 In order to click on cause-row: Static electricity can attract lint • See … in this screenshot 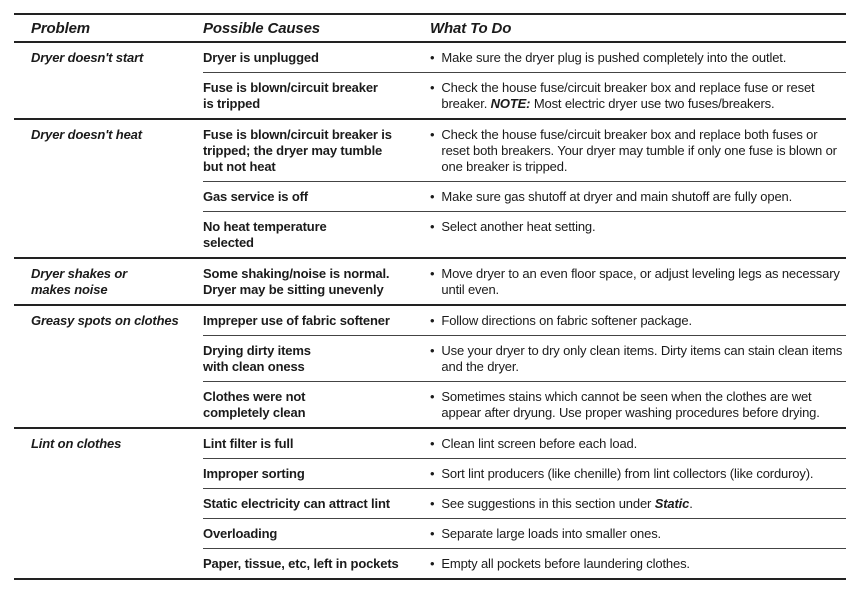, I will do `click(524, 503)`.